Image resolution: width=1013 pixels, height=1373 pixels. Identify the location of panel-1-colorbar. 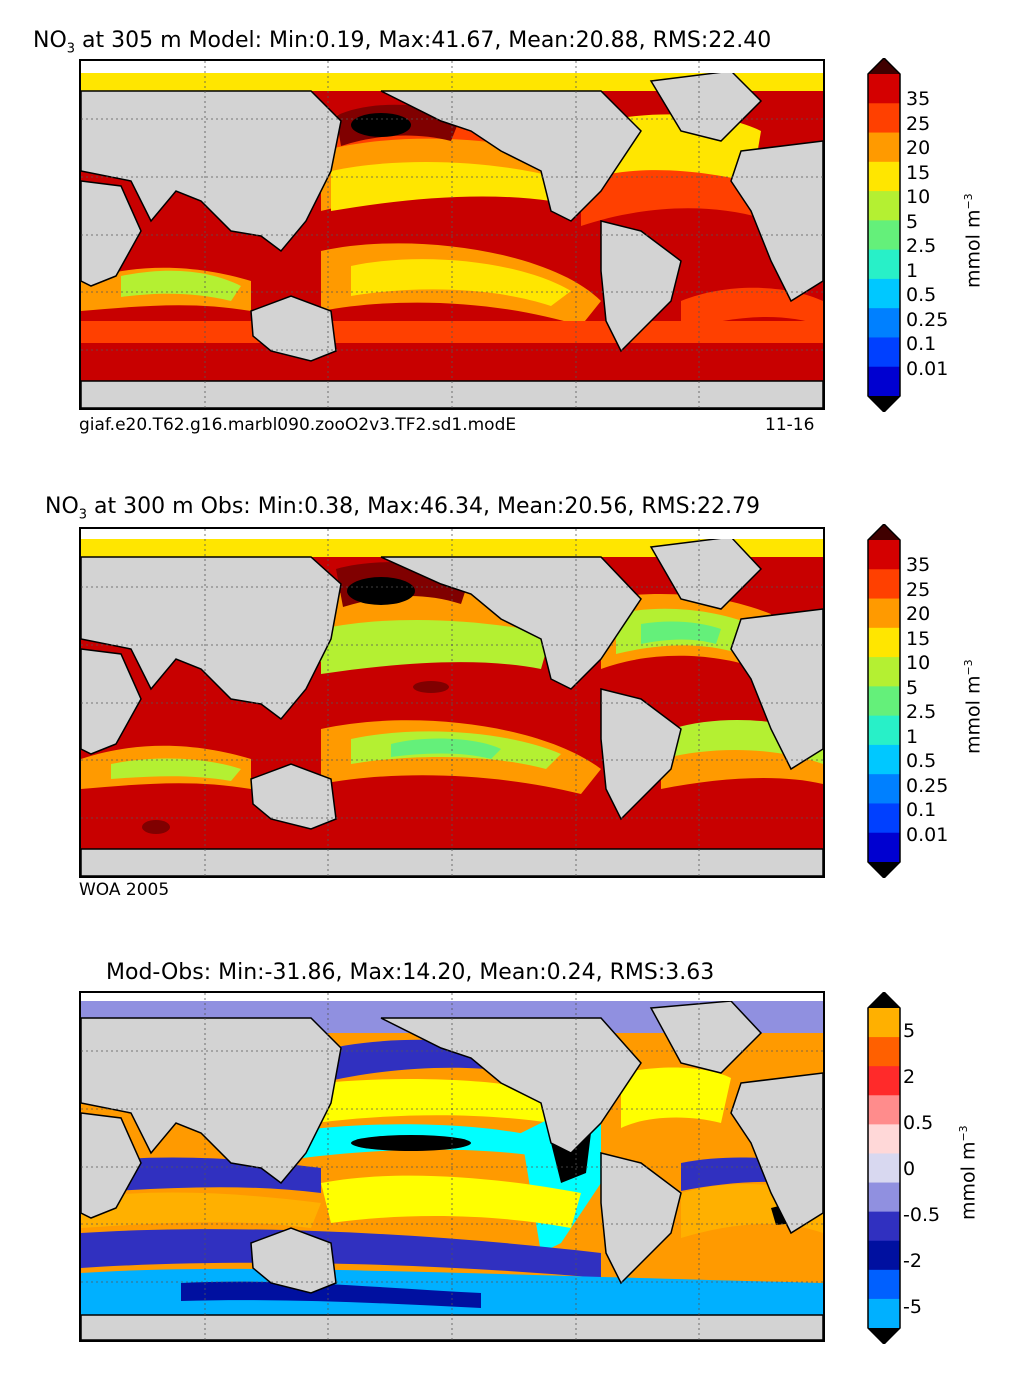
(884, 235).